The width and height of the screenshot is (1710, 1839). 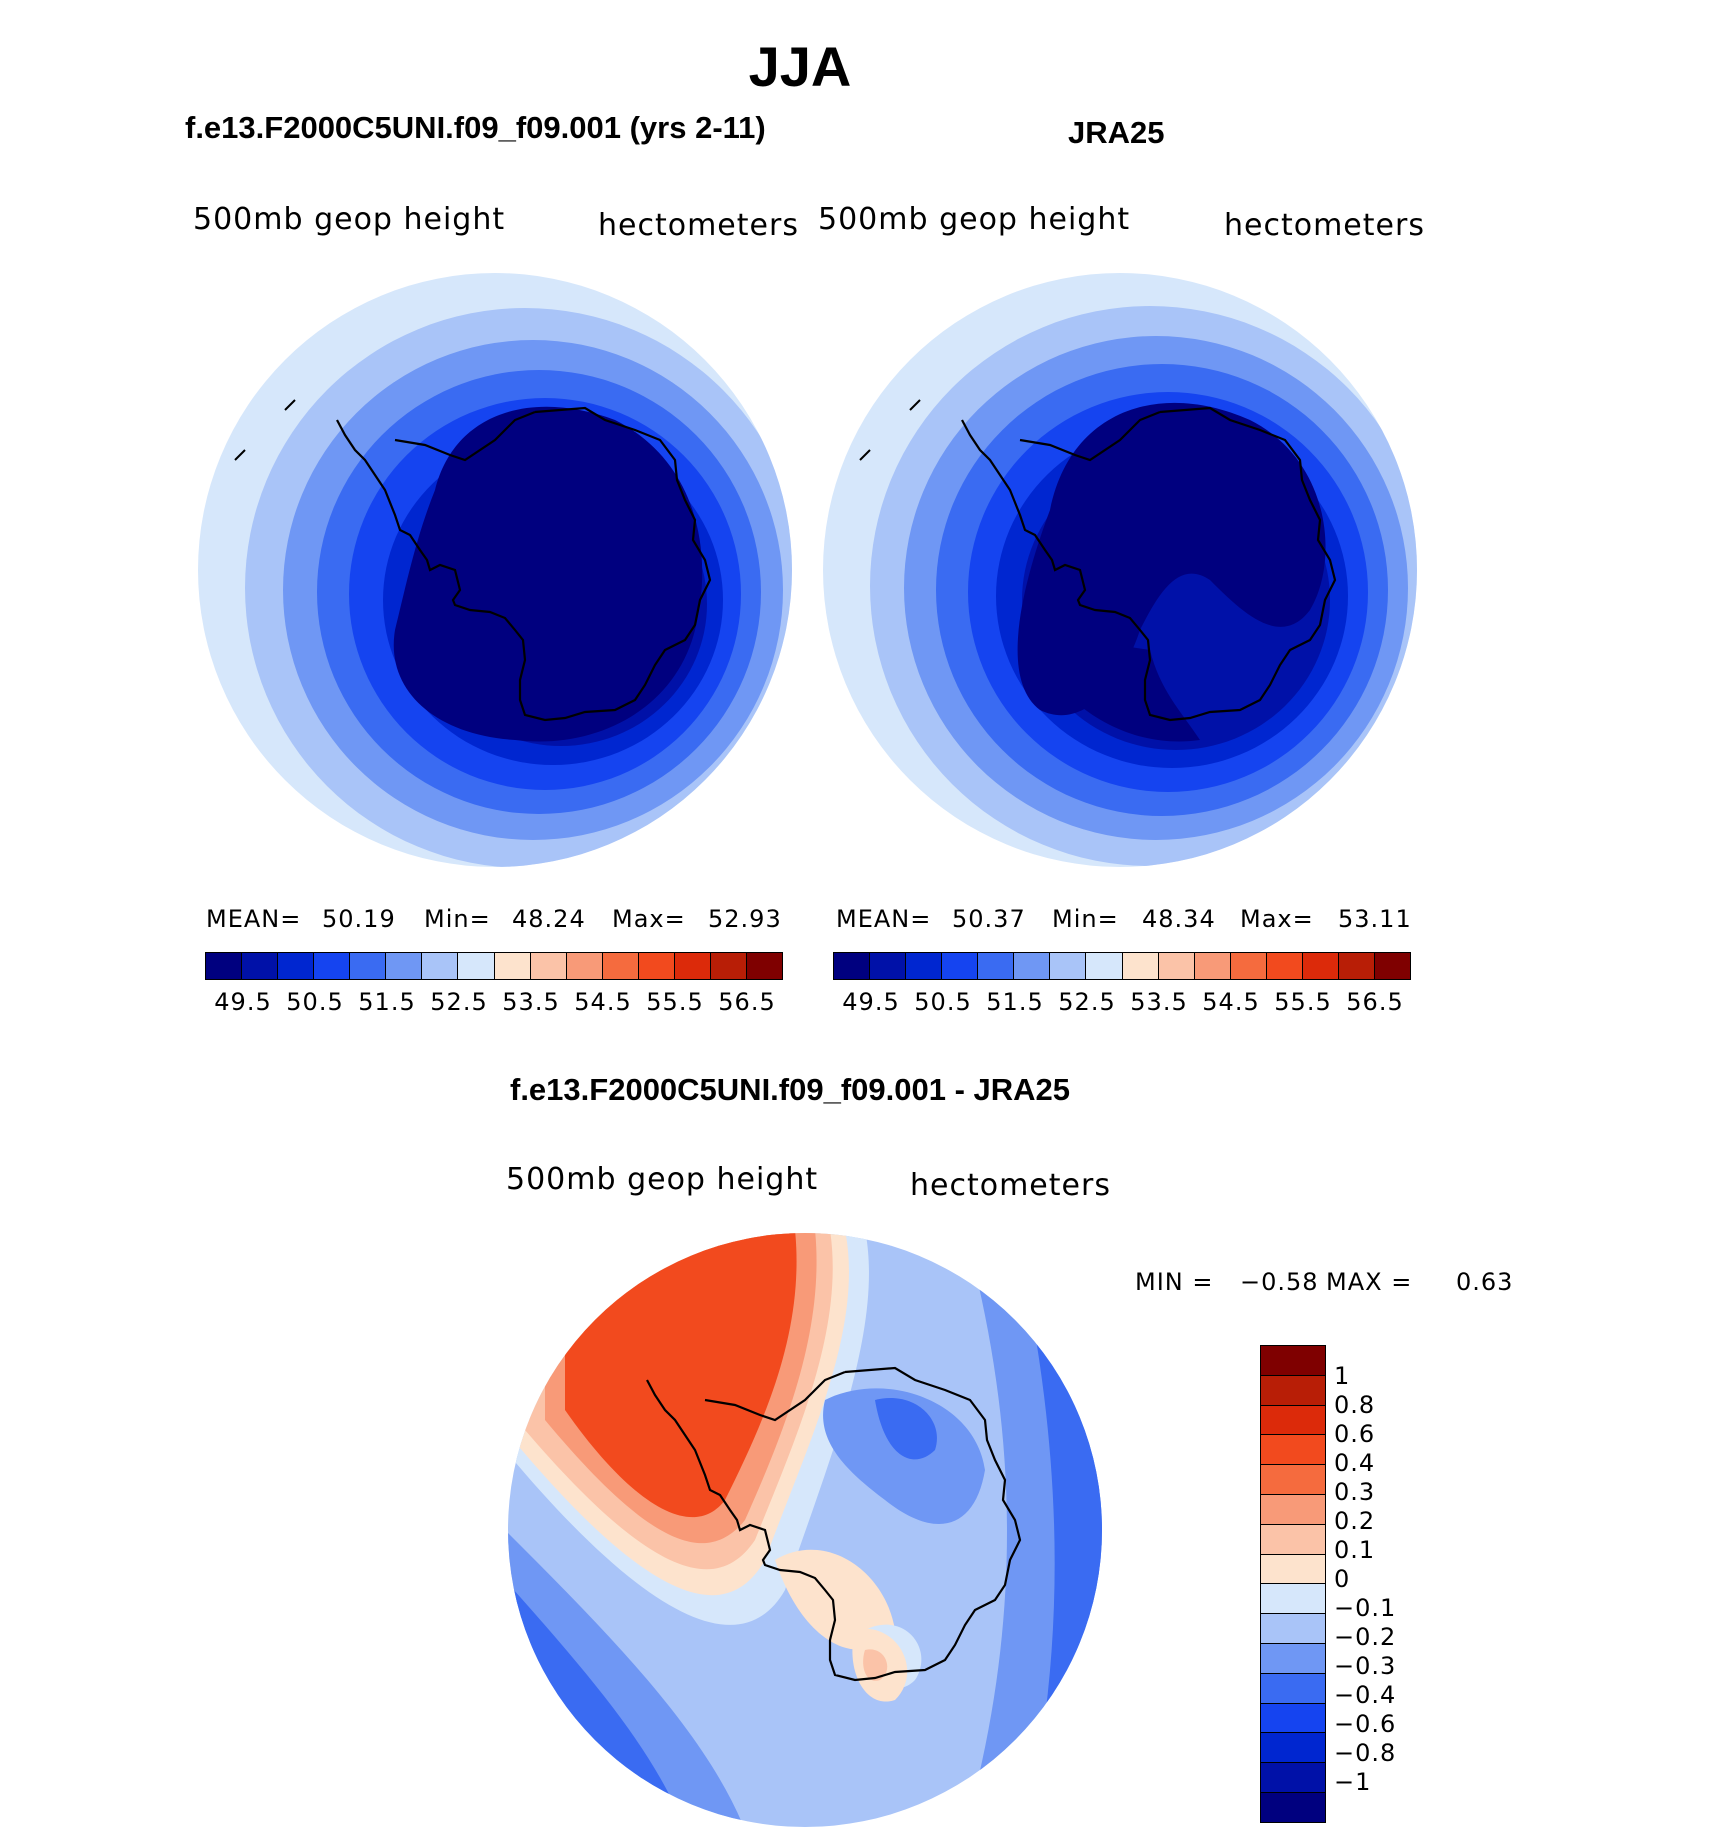 I want to click on panel1-min-label: Min=, so click(x=457, y=919).